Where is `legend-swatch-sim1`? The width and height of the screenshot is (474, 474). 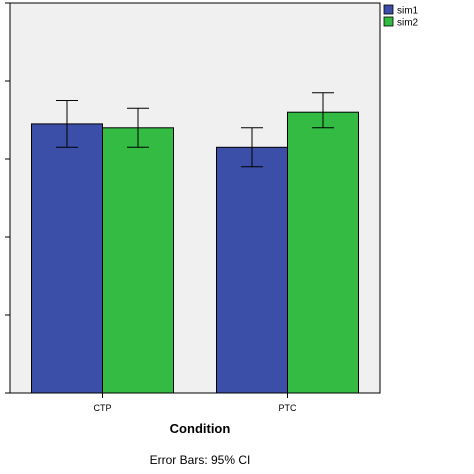
legend-swatch-sim1 is located at coordinates (388, 9).